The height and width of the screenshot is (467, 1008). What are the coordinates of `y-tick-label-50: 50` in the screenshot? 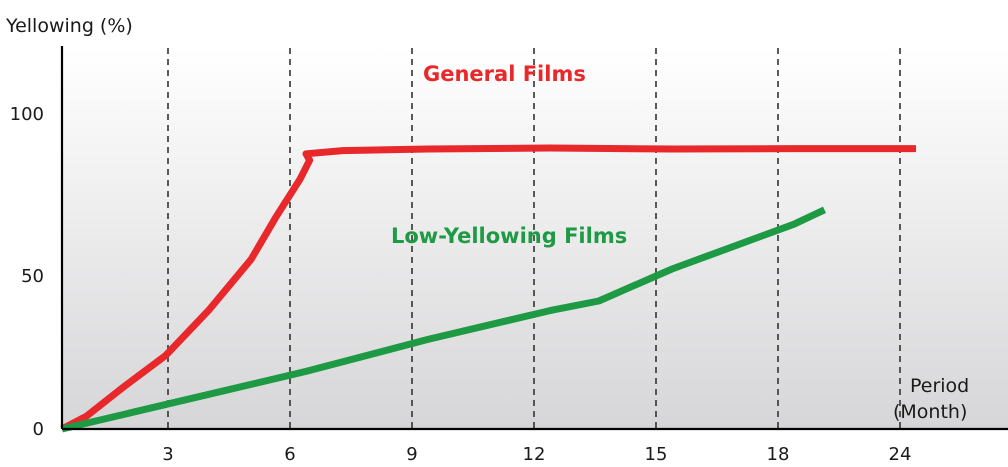 It's located at (32, 276).